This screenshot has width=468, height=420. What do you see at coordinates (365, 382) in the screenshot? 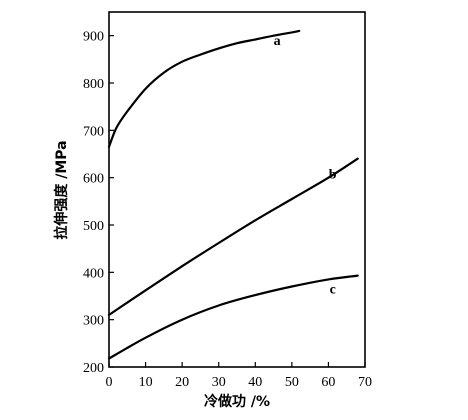
I see `x-tick-label: 70` at bounding box center [365, 382].